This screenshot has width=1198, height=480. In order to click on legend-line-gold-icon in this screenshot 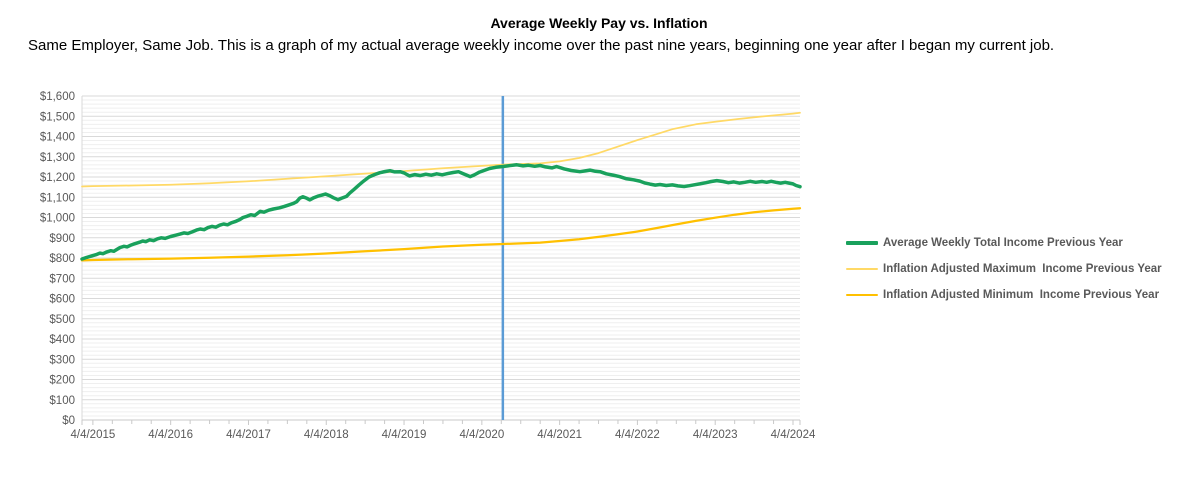, I will do `click(862, 295)`.